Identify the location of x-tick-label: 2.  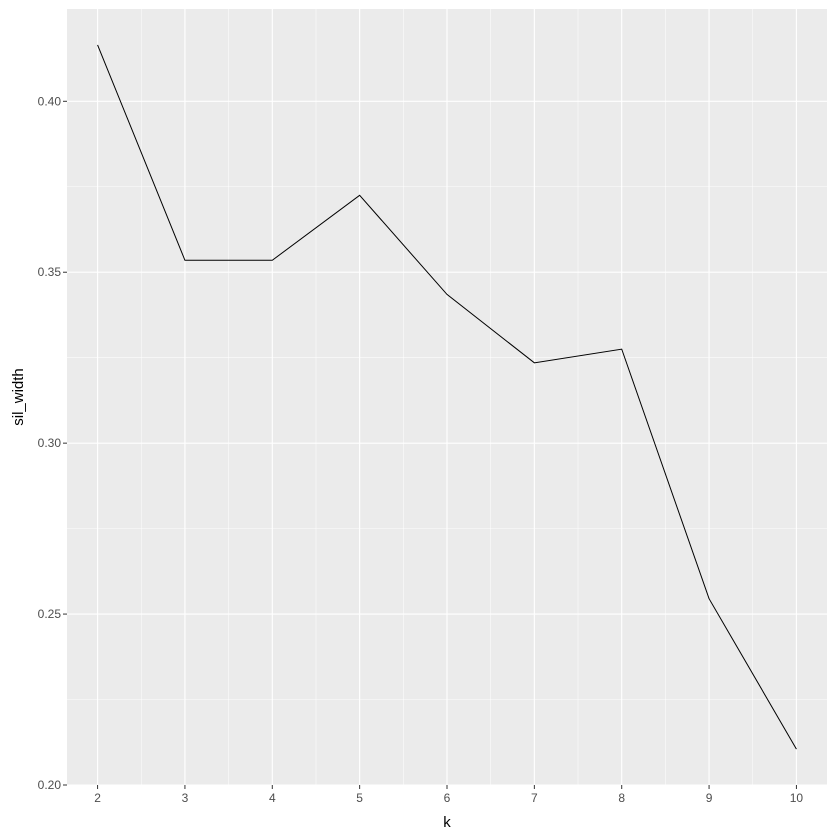
(97, 798).